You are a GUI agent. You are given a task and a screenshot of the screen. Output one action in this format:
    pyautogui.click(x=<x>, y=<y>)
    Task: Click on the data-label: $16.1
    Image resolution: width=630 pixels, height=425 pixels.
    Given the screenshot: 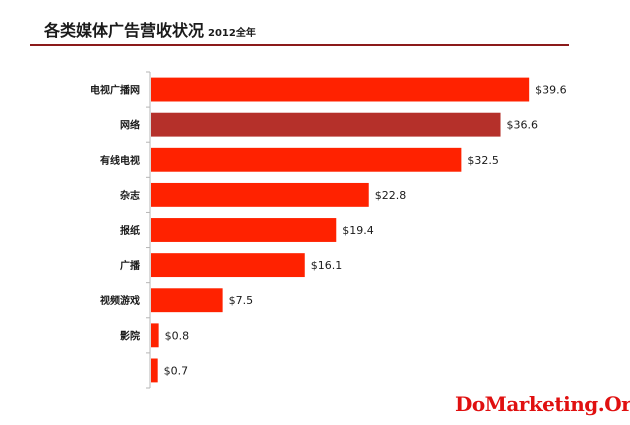 What is the action you would take?
    pyautogui.click(x=327, y=265)
    